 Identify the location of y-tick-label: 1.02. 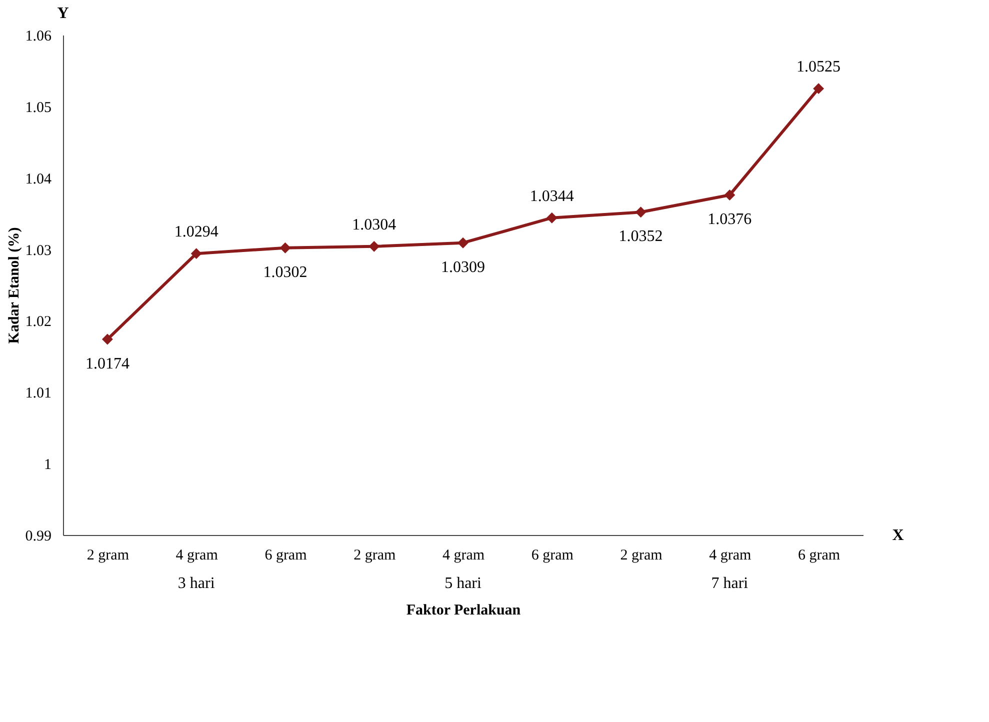
(38, 322).